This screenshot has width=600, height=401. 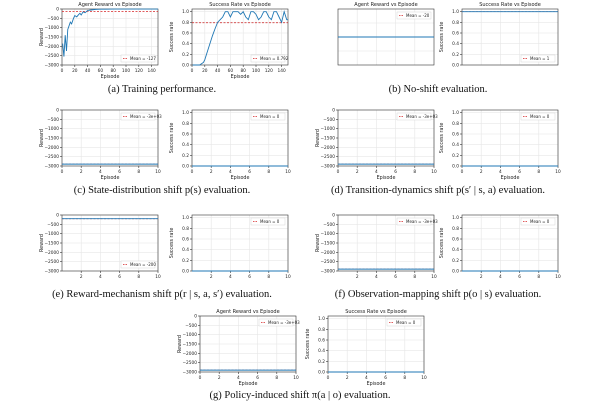 I want to click on plot-frame, so click(x=510, y=37).